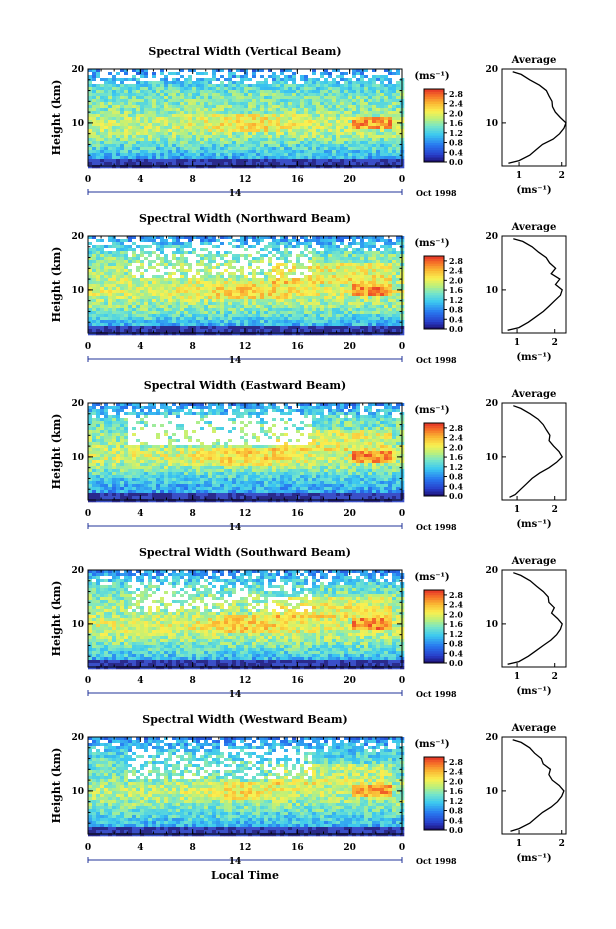 This screenshot has height=929, width=616. I want to click on colorbar: (ms⁻¹) 0.00.40.81.21.62.02.42.8, so click(438, 787).